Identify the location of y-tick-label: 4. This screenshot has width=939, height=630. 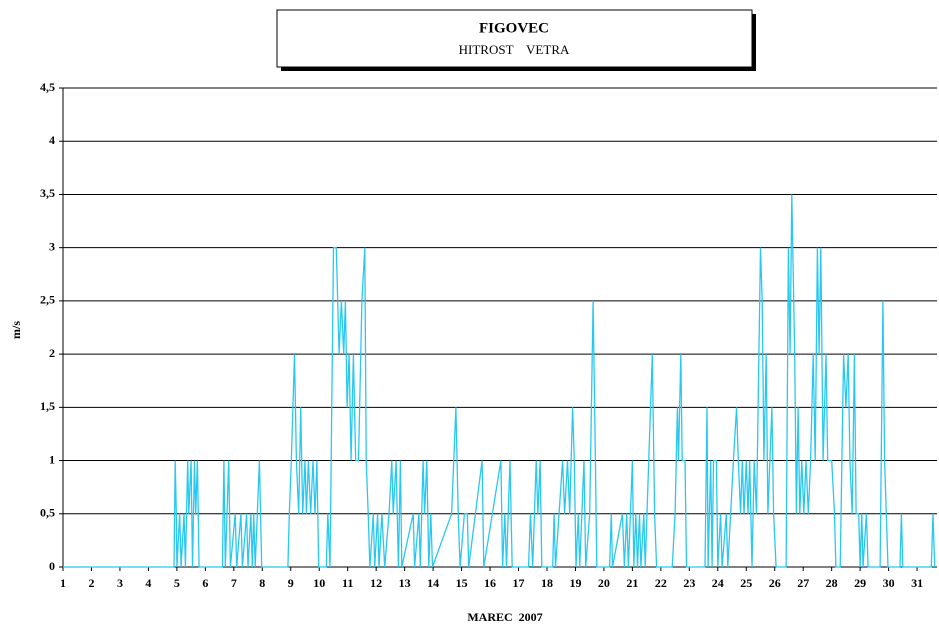
(52, 140).